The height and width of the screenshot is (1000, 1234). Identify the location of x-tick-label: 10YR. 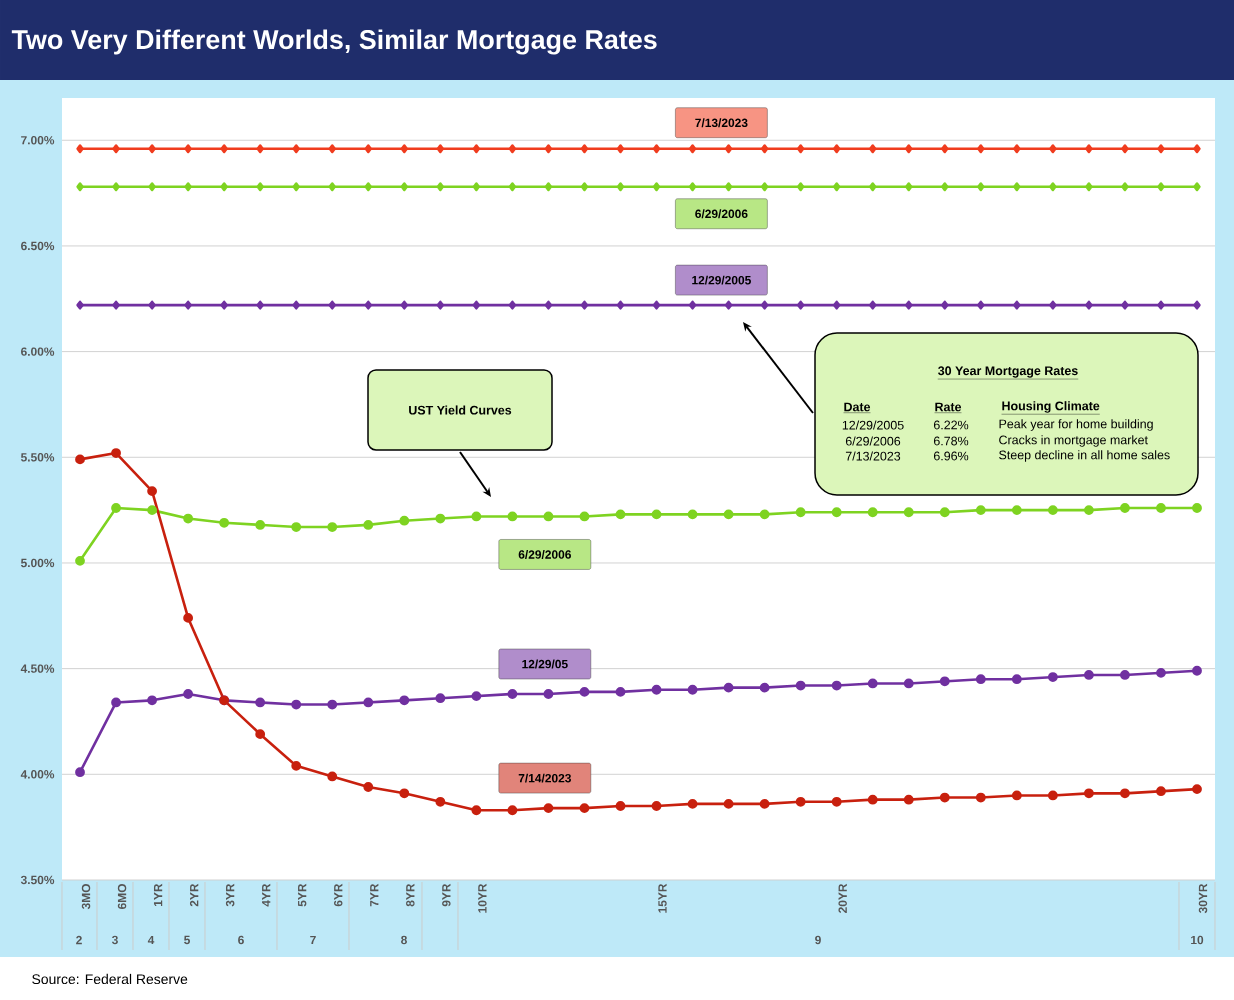
(482, 898).